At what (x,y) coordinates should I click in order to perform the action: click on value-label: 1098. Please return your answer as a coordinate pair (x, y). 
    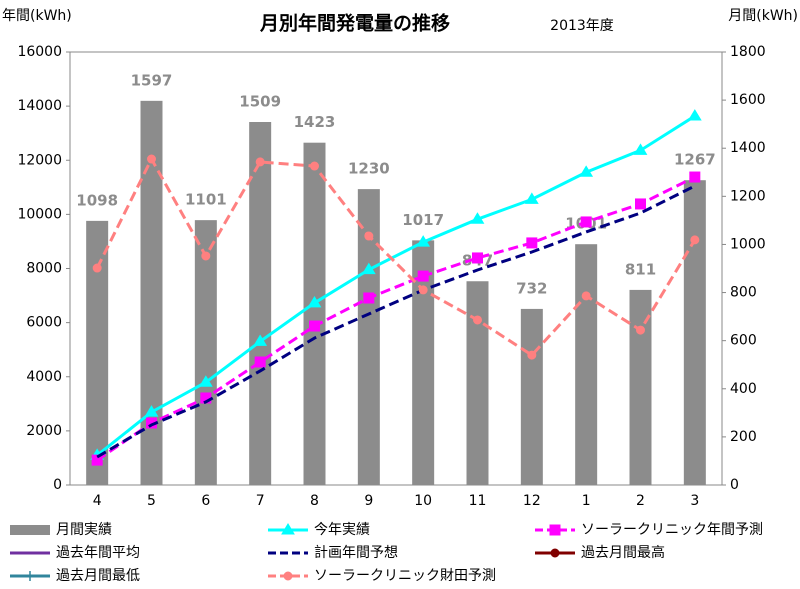
    Looking at the image, I should click on (97, 200).